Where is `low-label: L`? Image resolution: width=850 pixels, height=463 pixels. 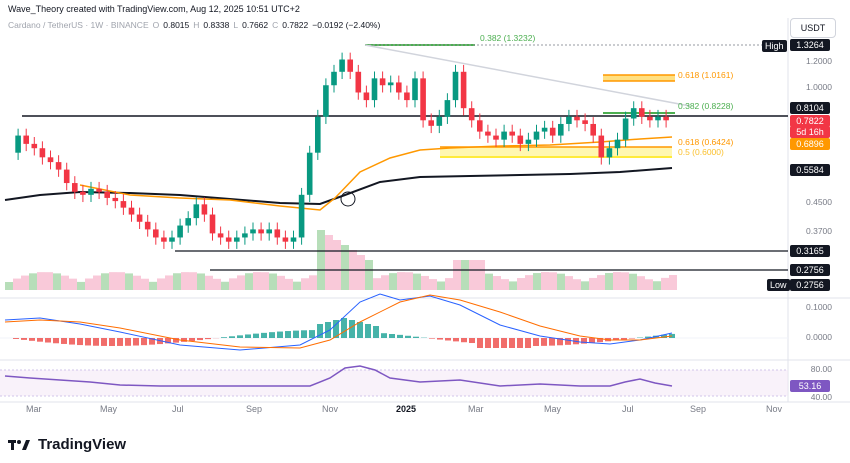
low-label: L is located at coordinates (236, 25).